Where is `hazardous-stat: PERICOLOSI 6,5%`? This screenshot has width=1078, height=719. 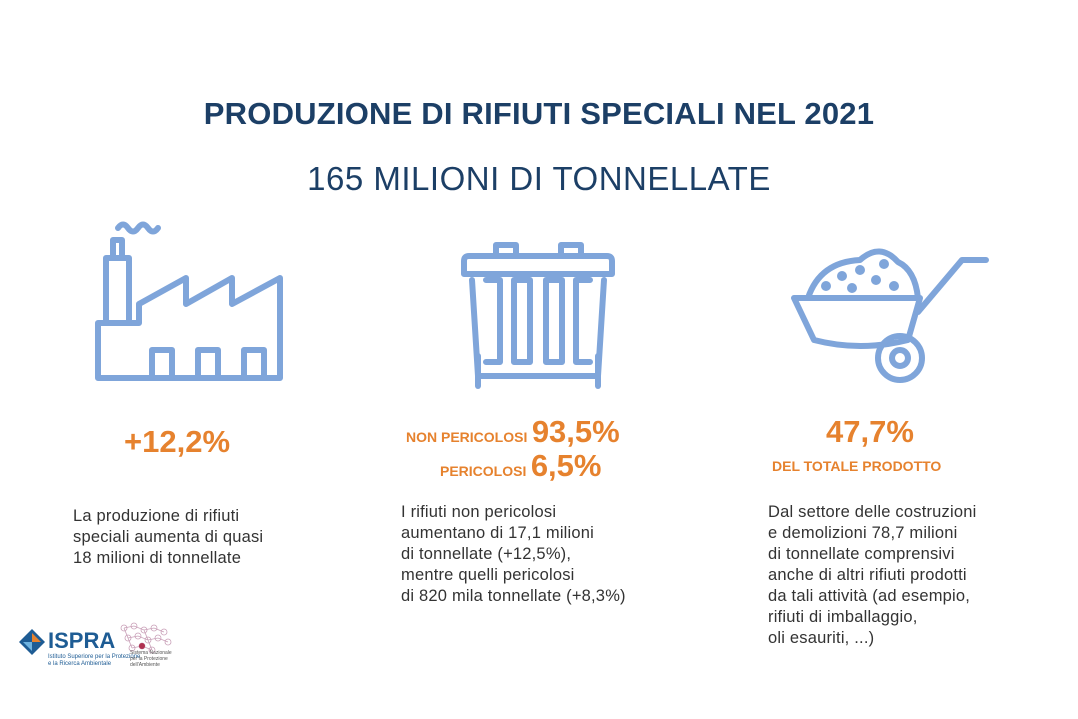 hazardous-stat: PERICOLOSI 6,5% is located at coordinates (521, 465).